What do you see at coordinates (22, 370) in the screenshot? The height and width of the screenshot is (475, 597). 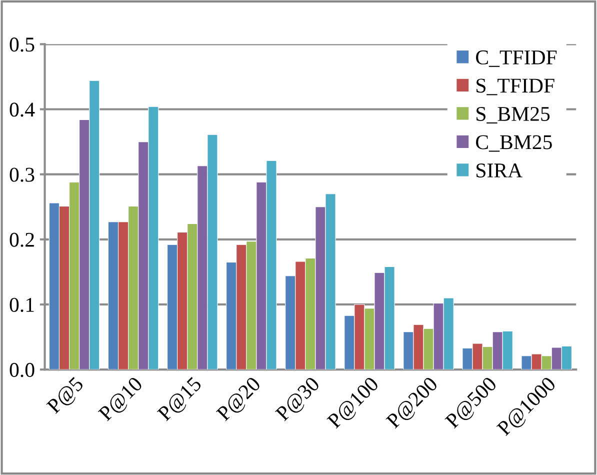 I see `y-tick-label: 0.0` at bounding box center [22, 370].